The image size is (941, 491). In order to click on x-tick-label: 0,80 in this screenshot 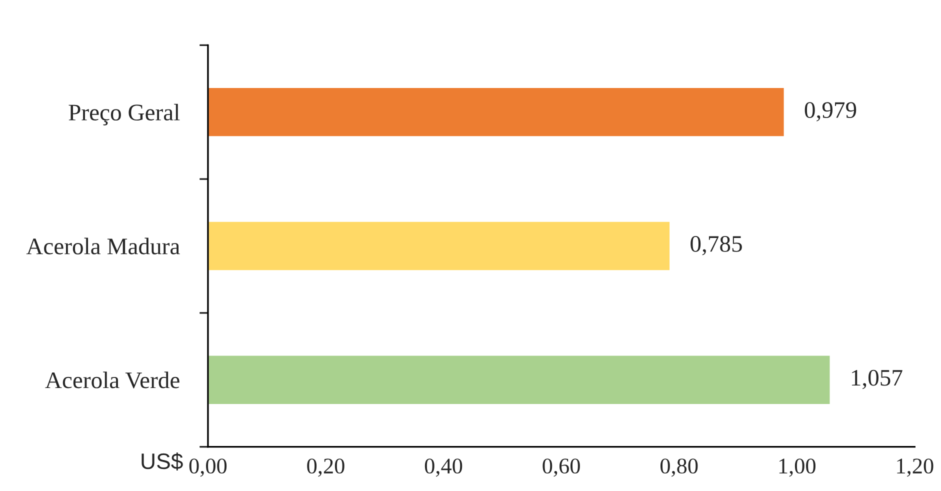, I will do `click(679, 467)`.